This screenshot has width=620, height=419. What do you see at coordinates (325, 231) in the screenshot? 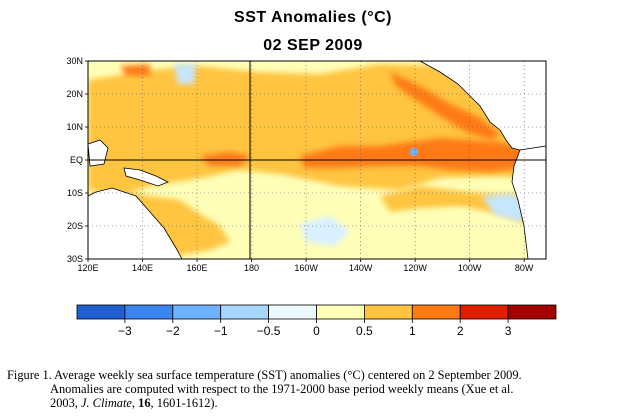
I see `anomaly-region-pale-blue-south` at bounding box center [325, 231].